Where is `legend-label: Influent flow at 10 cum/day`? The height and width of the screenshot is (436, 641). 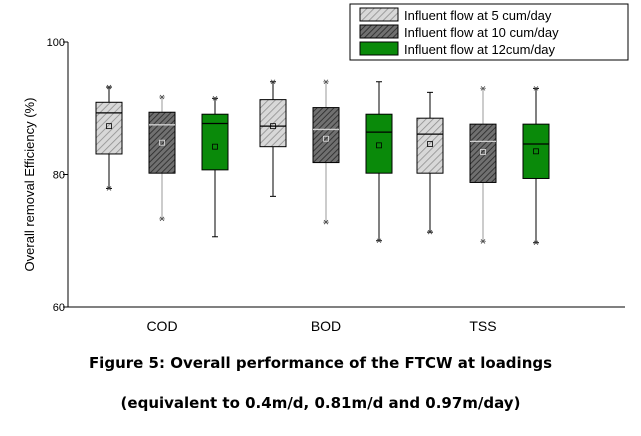
legend-label: Influent flow at 10 cum/day is located at coordinates (481, 32).